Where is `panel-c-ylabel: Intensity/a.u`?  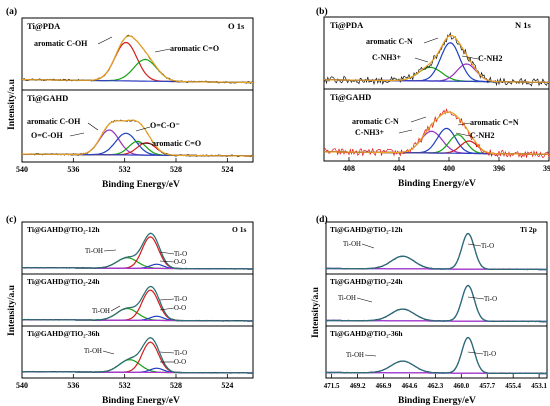 panel-c-ylabel: Intensity/a.u is located at coordinates (12, 310).